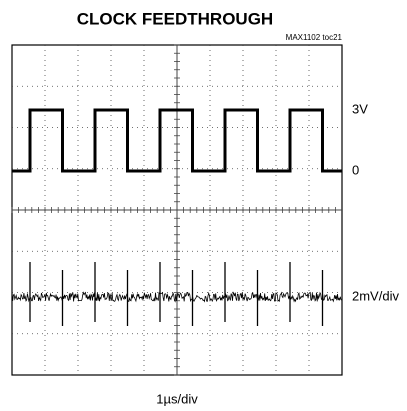  What do you see at coordinates (175, 18) in the screenshot?
I see `chart-title: CLOCK FEEDTHROUGH` at bounding box center [175, 18].